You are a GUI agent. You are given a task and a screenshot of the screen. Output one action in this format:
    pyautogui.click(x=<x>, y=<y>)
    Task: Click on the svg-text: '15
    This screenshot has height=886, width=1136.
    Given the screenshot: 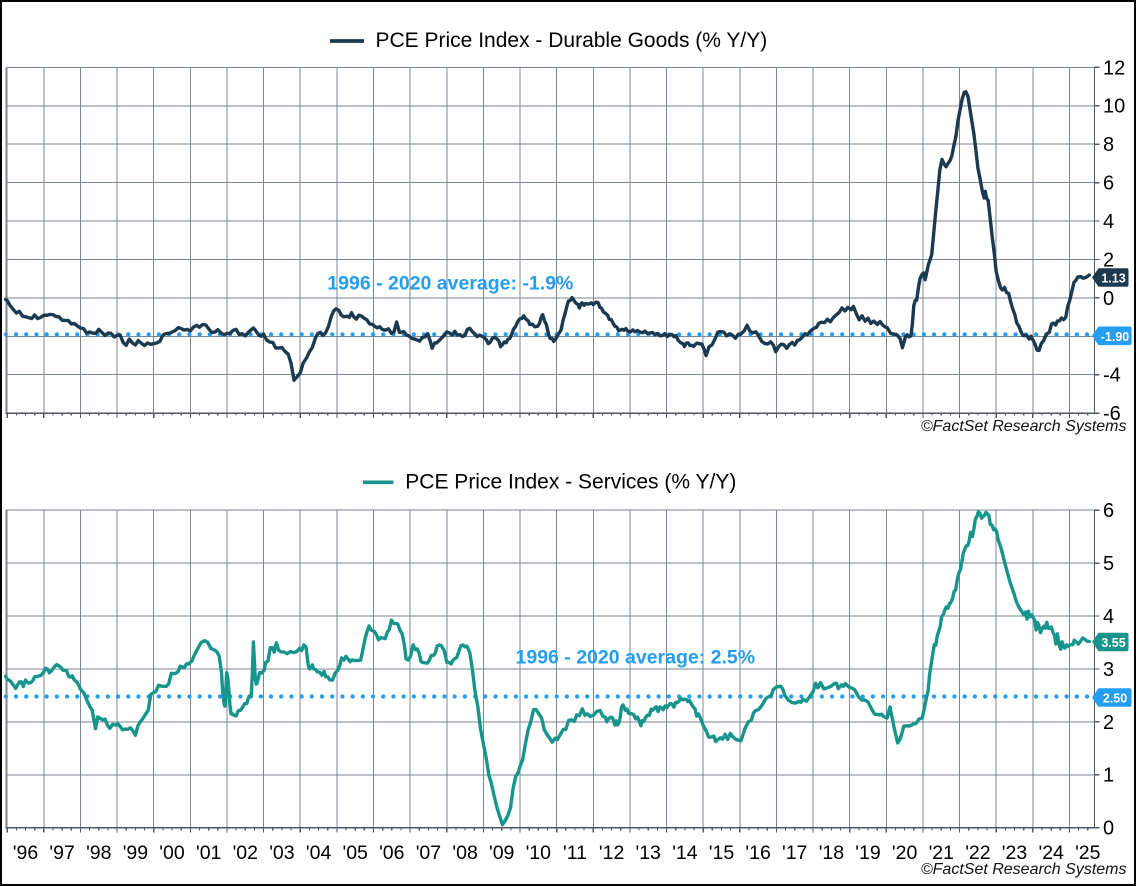 What is the action you would take?
    pyautogui.click(x=722, y=853)
    